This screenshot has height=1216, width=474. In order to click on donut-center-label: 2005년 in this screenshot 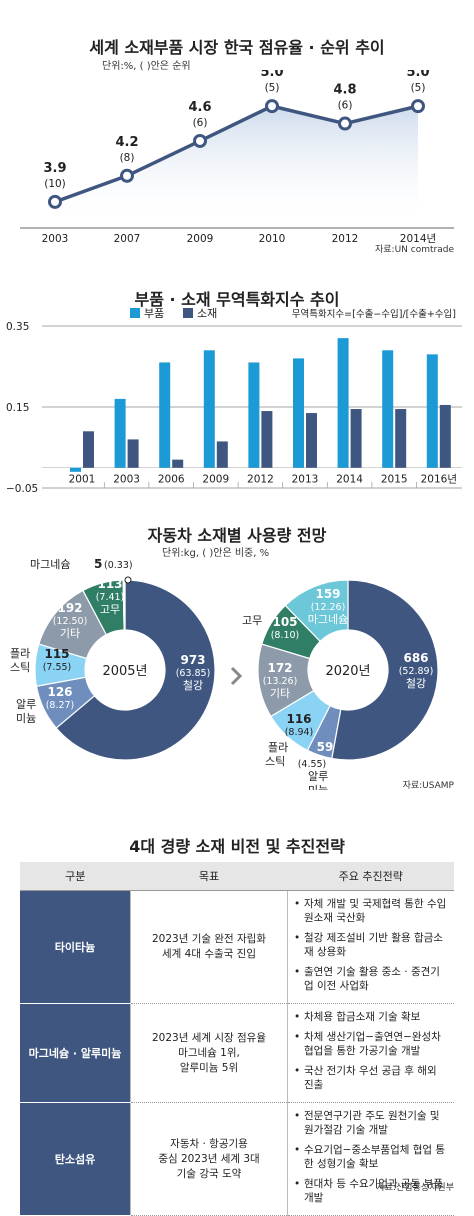, I will do `click(124, 671)`.